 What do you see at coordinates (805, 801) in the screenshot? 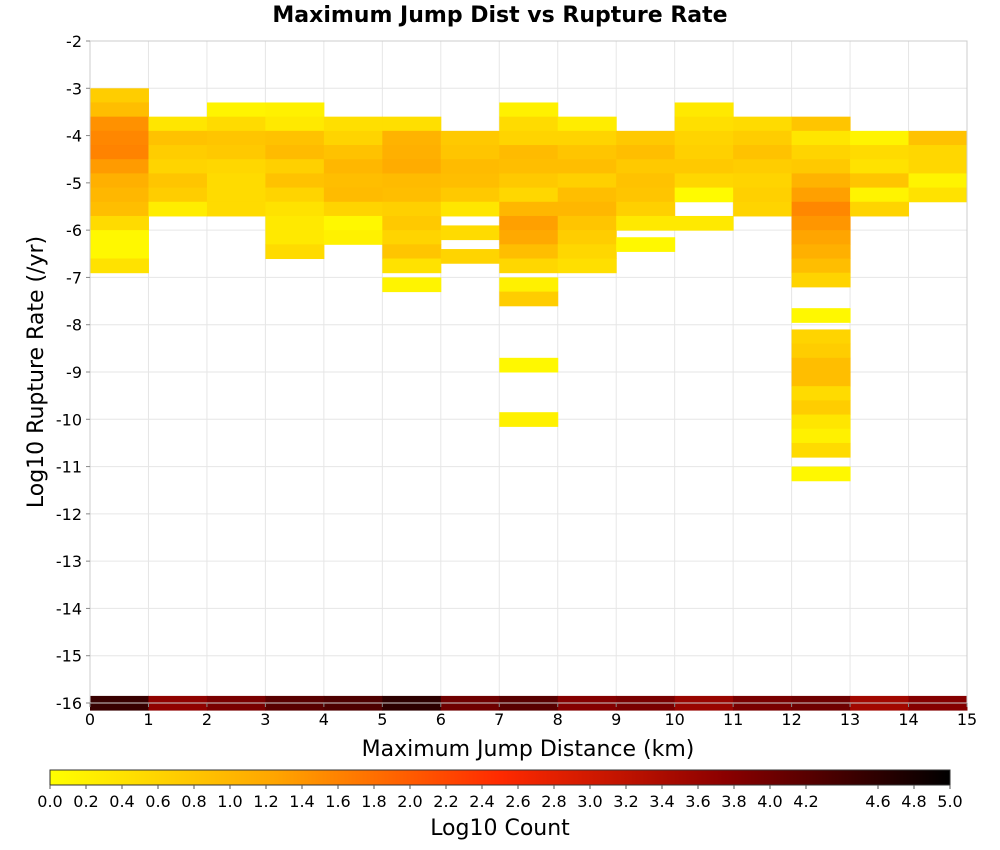
I see `colorbar-tick-label: 4.2` at bounding box center [805, 801].